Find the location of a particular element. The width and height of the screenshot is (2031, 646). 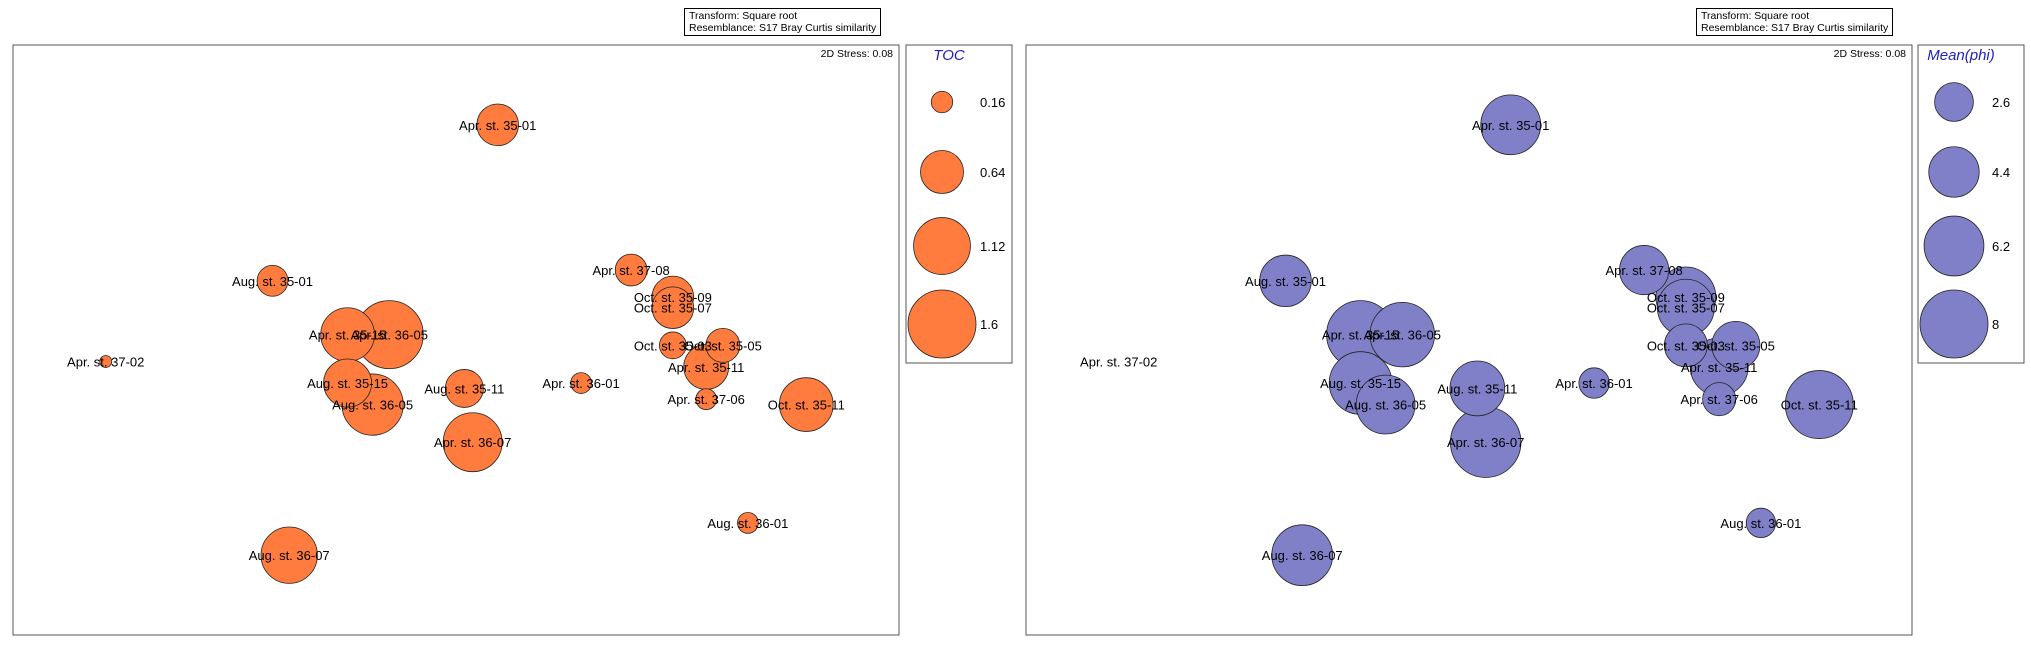

legend-label: 2.6 is located at coordinates (2001, 102).